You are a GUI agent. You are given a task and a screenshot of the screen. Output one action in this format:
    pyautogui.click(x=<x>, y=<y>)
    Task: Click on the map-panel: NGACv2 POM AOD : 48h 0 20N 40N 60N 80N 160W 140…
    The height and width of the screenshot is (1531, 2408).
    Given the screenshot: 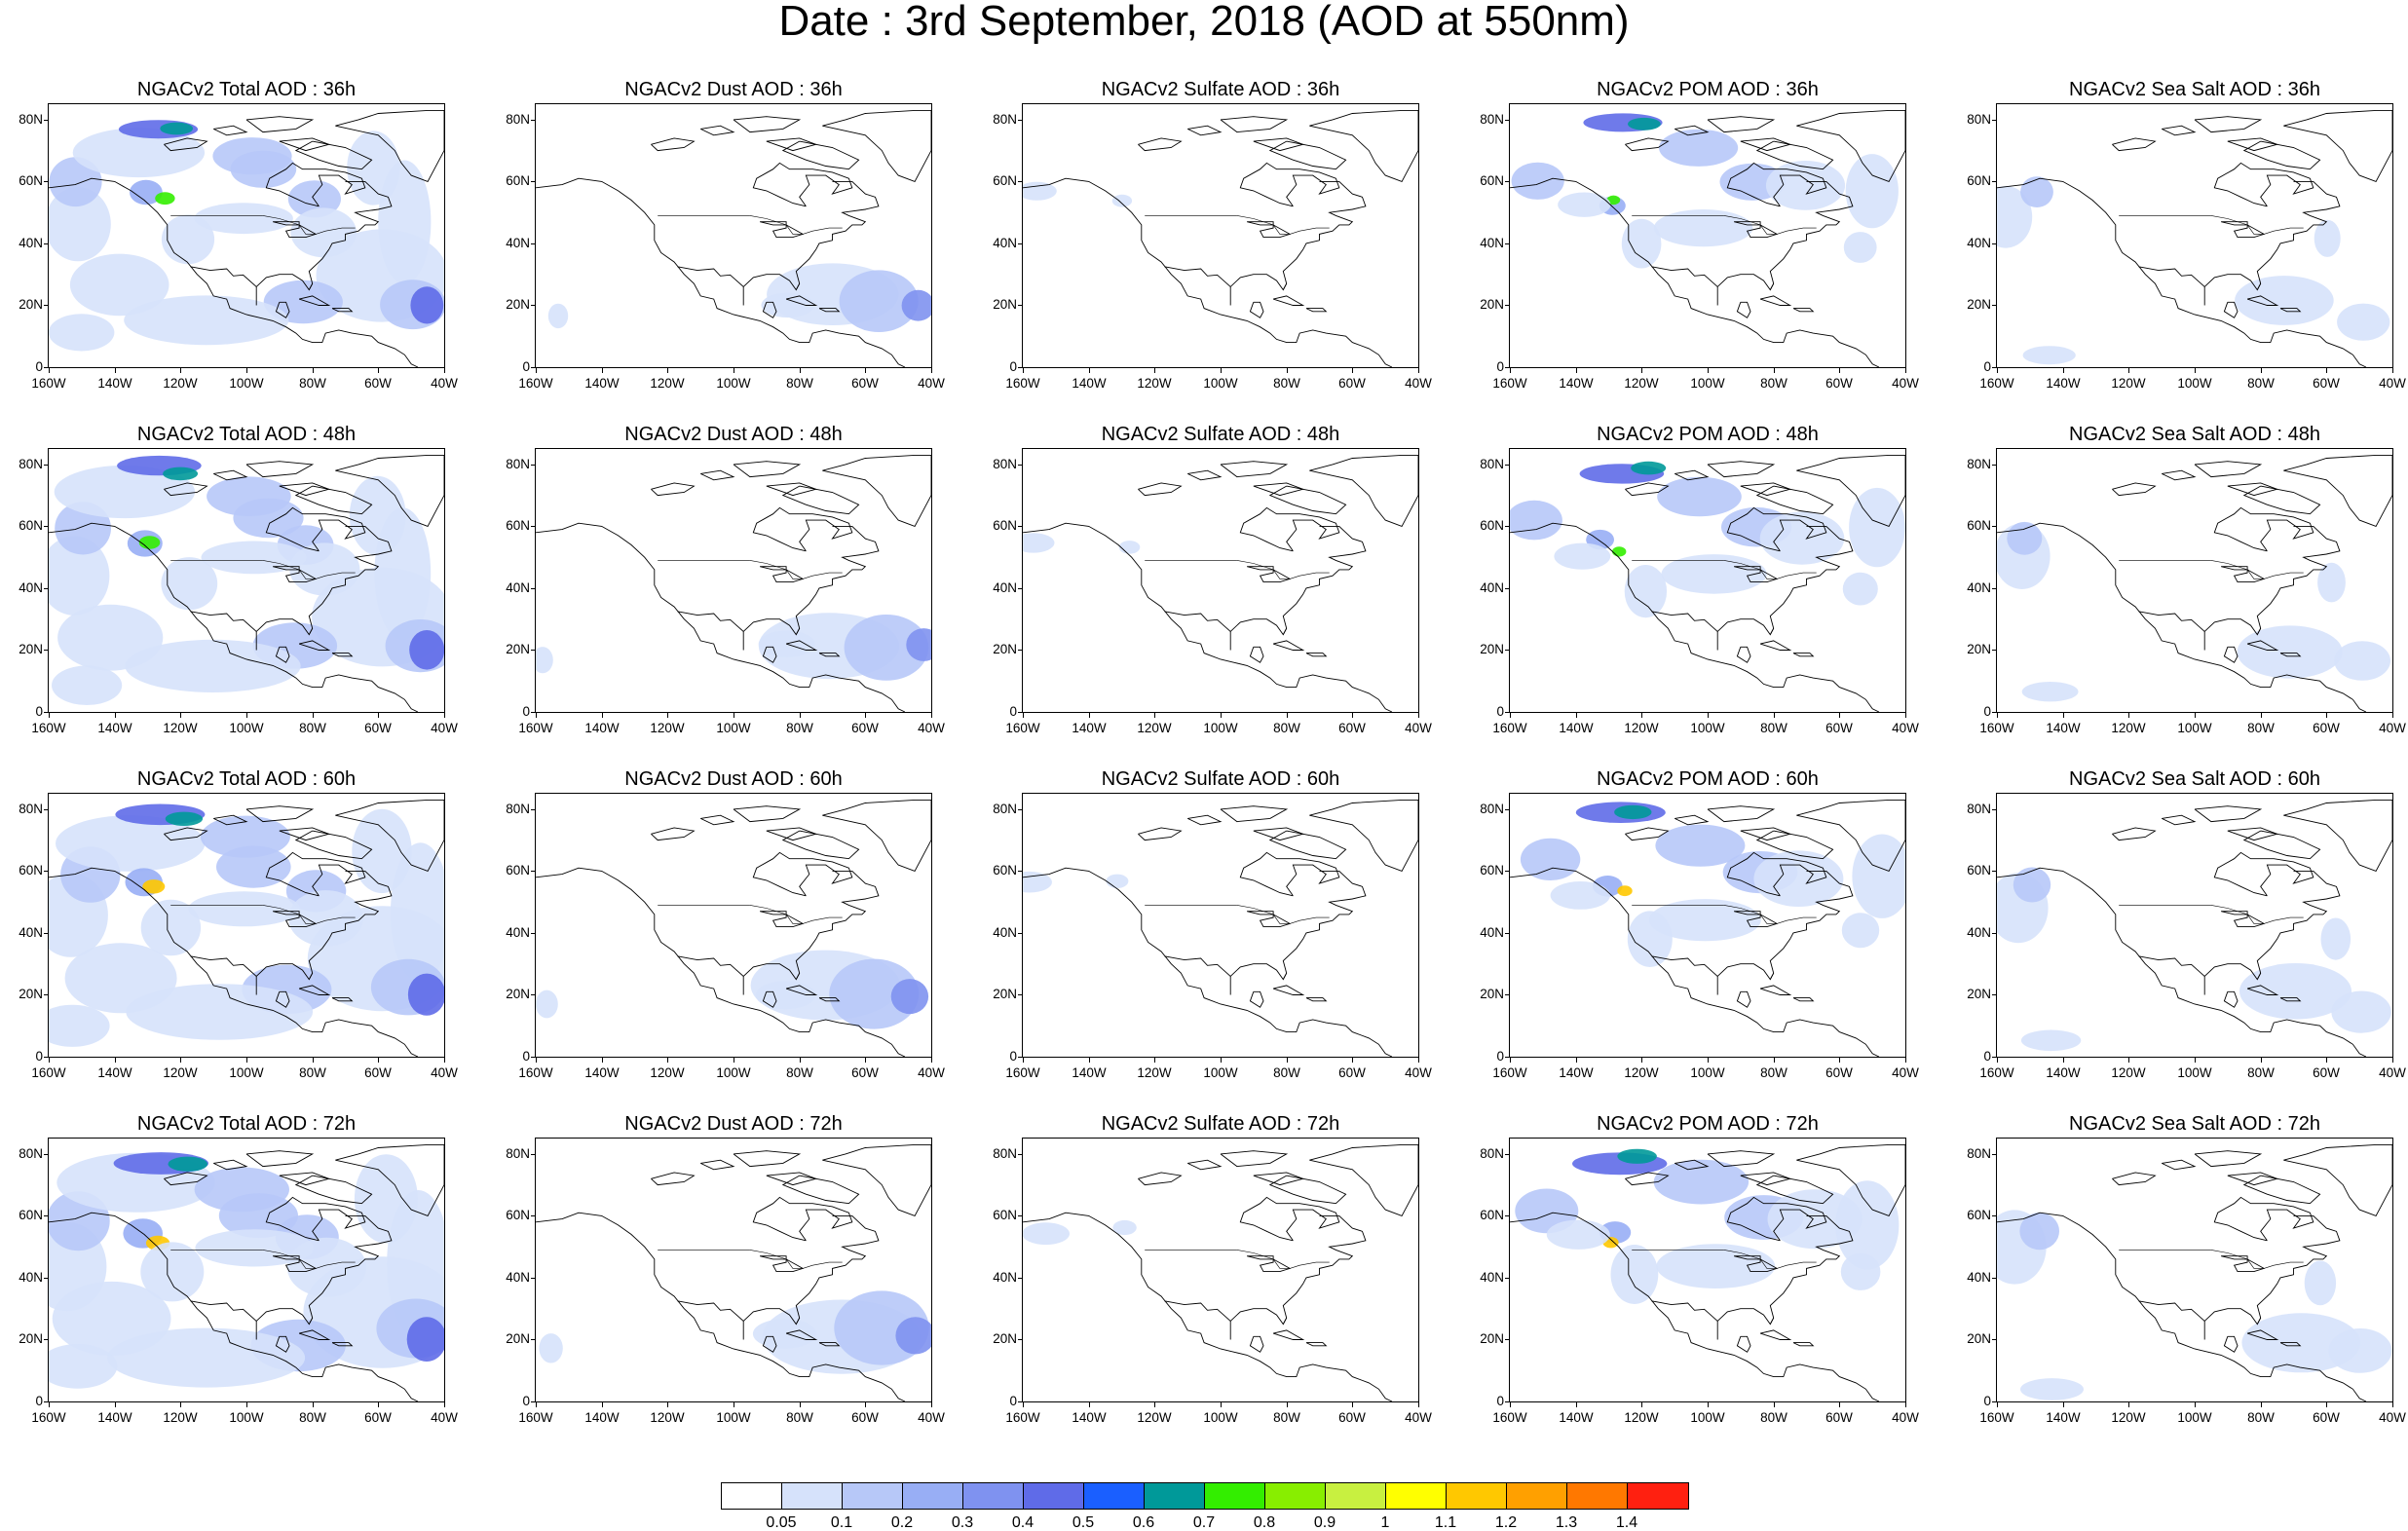 What is the action you would take?
    pyautogui.click(x=1704, y=586)
    